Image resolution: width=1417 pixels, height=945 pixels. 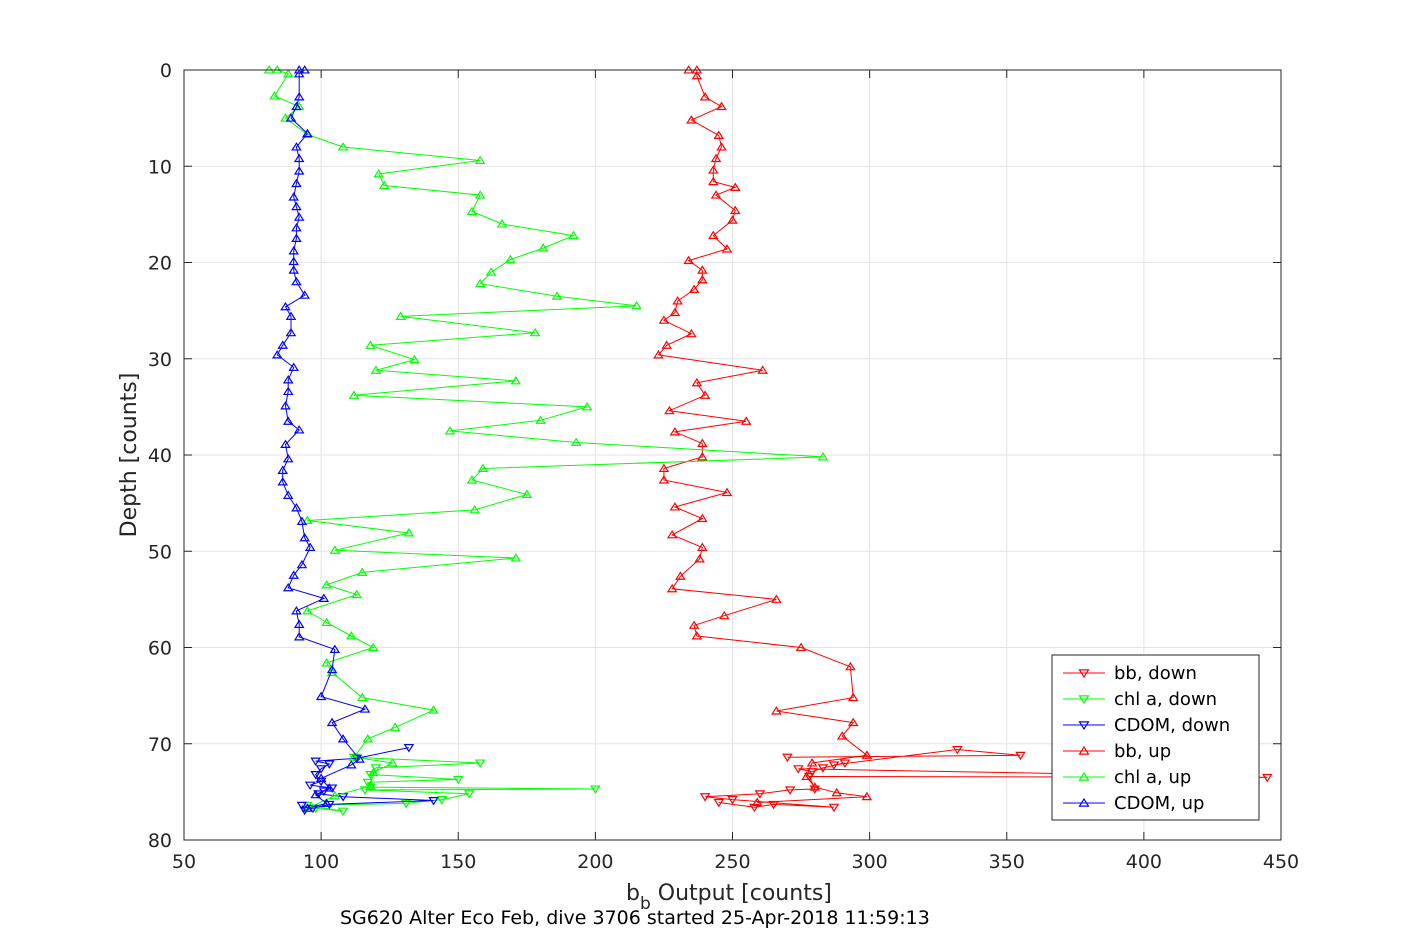 What do you see at coordinates (1140, 699) in the screenshot?
I see `legend-item: chl a, down` at bounding box center [1140, 699].